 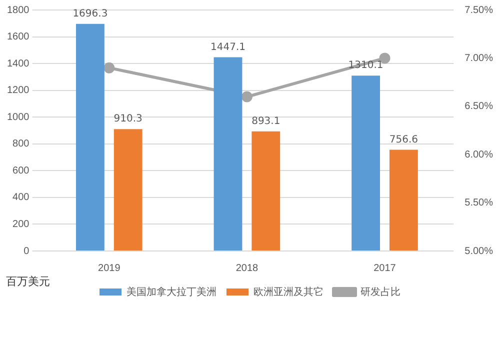 What do you see at coordinates (289, 292) in the screenshot?
I see `legend-label: 欧洲亚洲及其它` at bounding box center [289, 292].